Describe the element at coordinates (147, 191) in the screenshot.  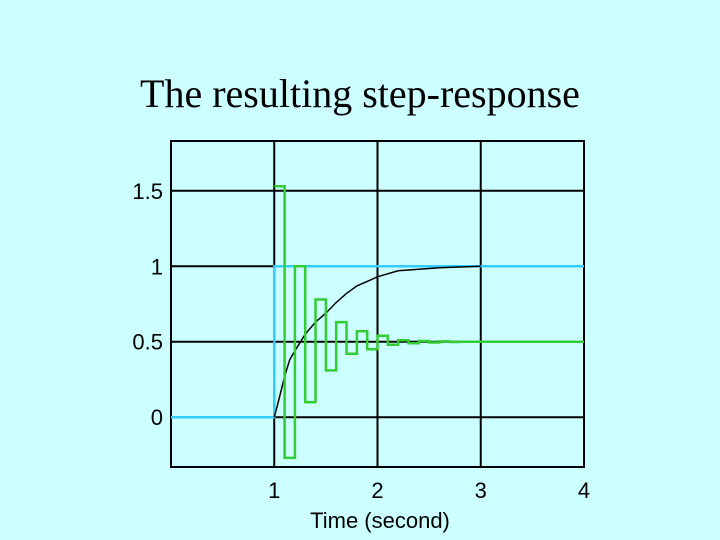
I see `y-tick-label-1.5: 1.5` at that location.